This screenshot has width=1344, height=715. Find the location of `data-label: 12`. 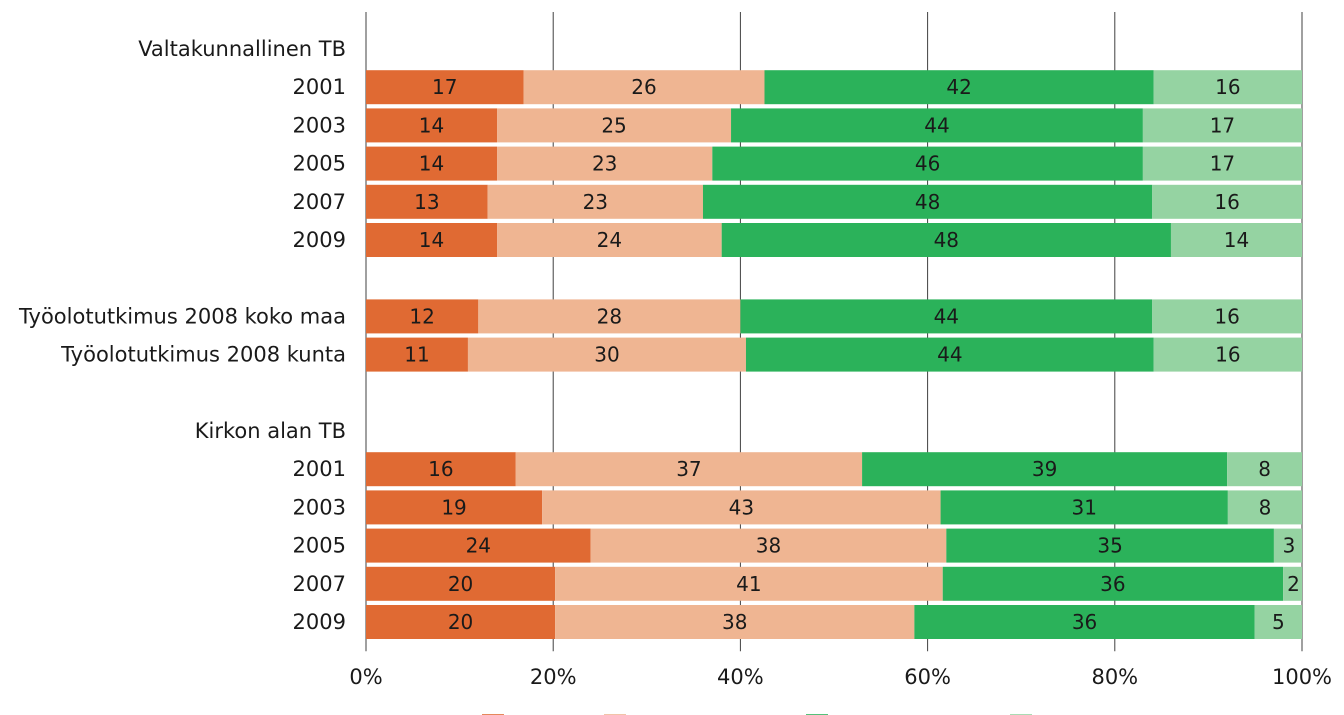

data-label: 12 is located at coordinates (421, 316).